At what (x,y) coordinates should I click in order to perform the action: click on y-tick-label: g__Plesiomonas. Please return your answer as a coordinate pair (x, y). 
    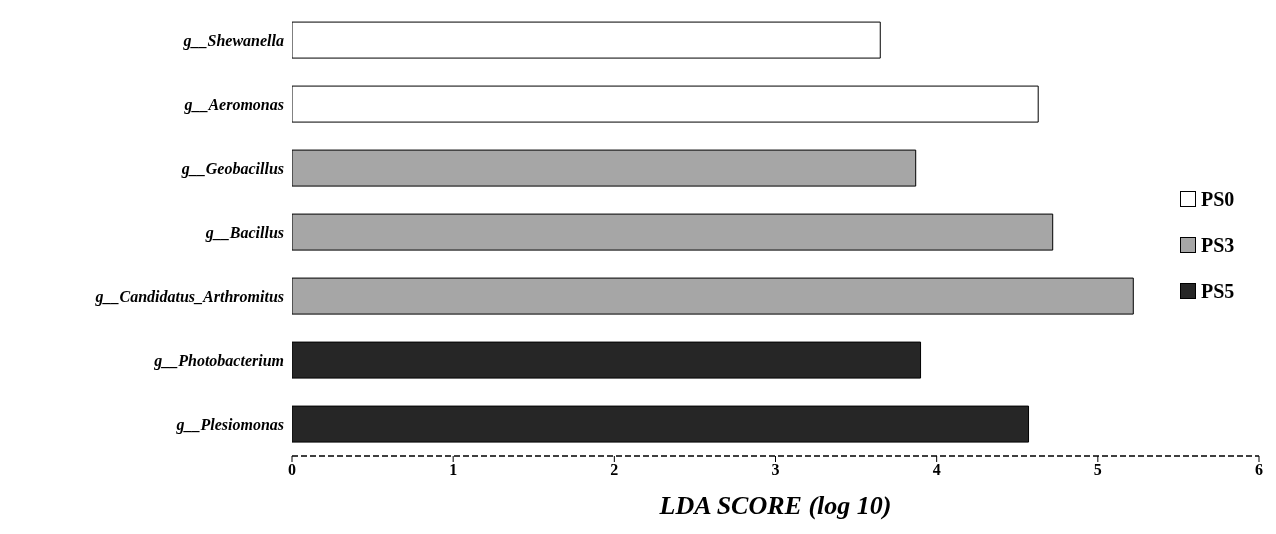
    Looking at the image, I should click on (229, 424).